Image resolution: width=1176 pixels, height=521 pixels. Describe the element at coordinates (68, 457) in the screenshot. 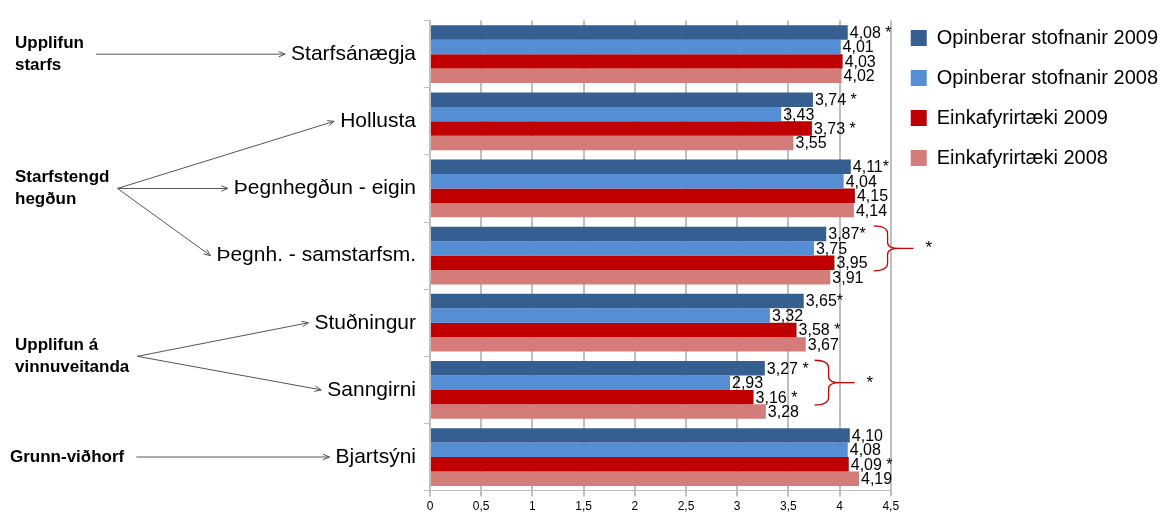

I see `text: Grunn-viðhorf` at that location.